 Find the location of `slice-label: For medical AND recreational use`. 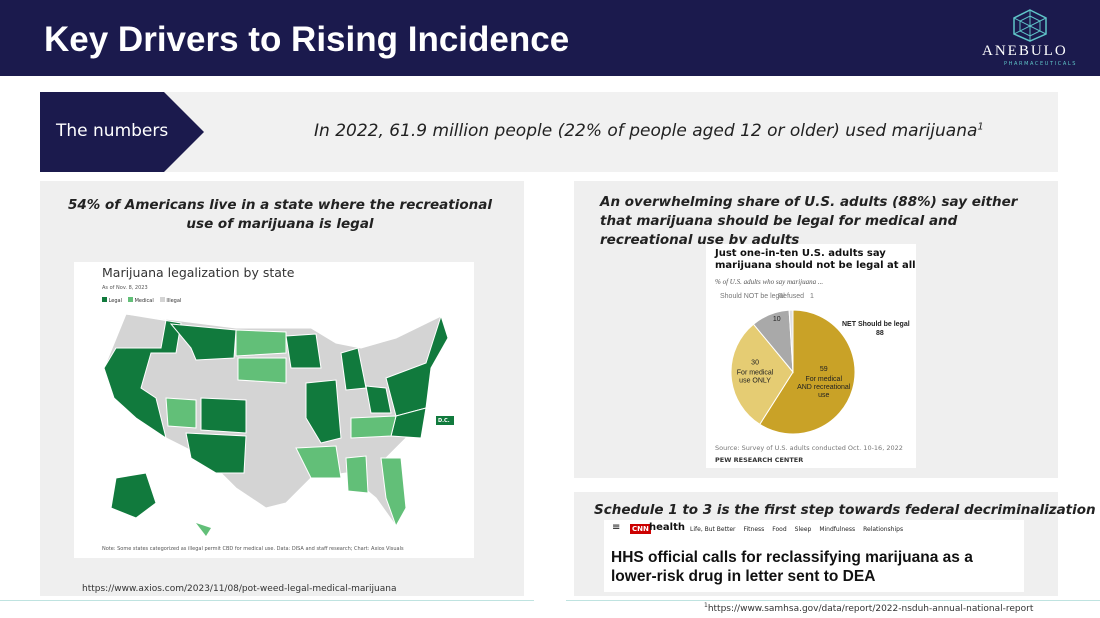

slice-label: For medical AND recreational use is located at coordinates (824, 387).